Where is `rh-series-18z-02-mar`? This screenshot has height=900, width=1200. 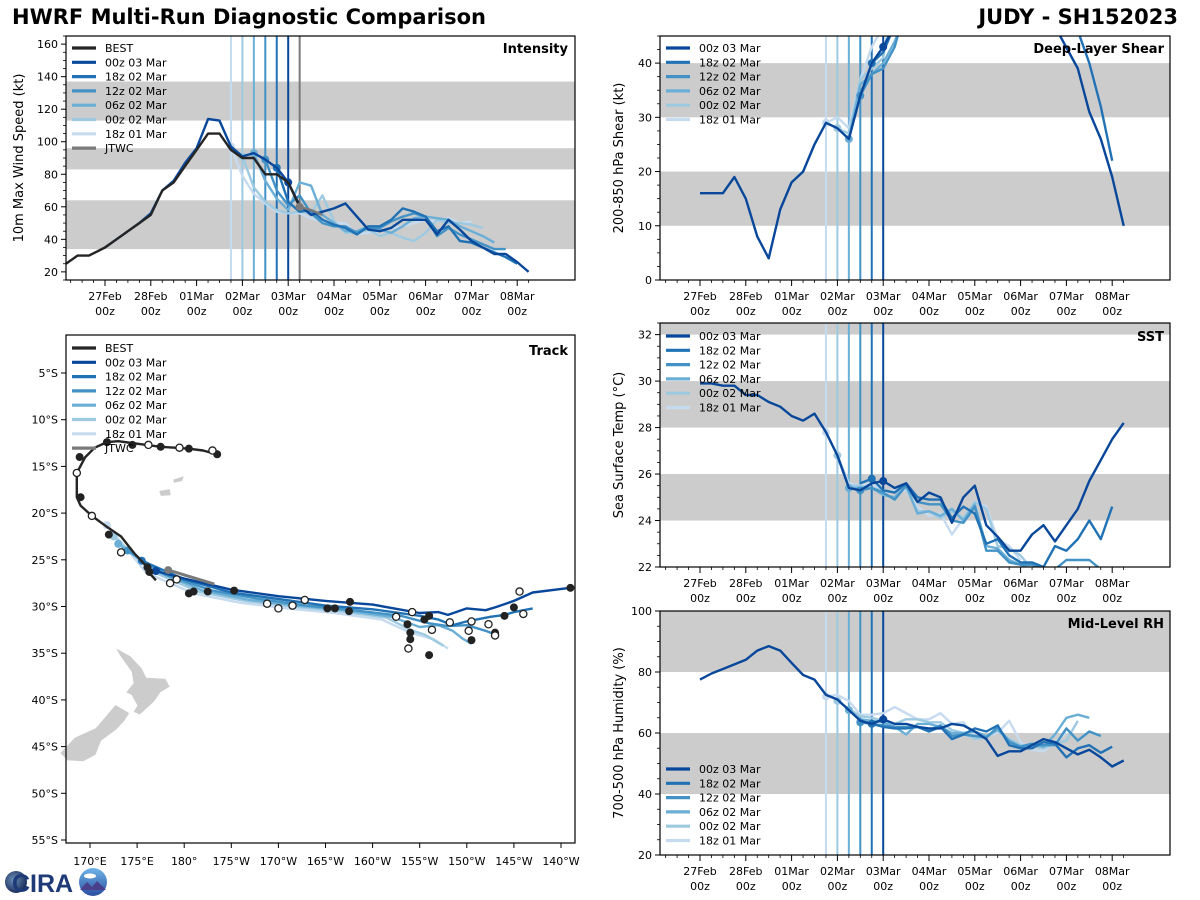
rh-series-18z-02-mar is located at coordinates (992, 740).